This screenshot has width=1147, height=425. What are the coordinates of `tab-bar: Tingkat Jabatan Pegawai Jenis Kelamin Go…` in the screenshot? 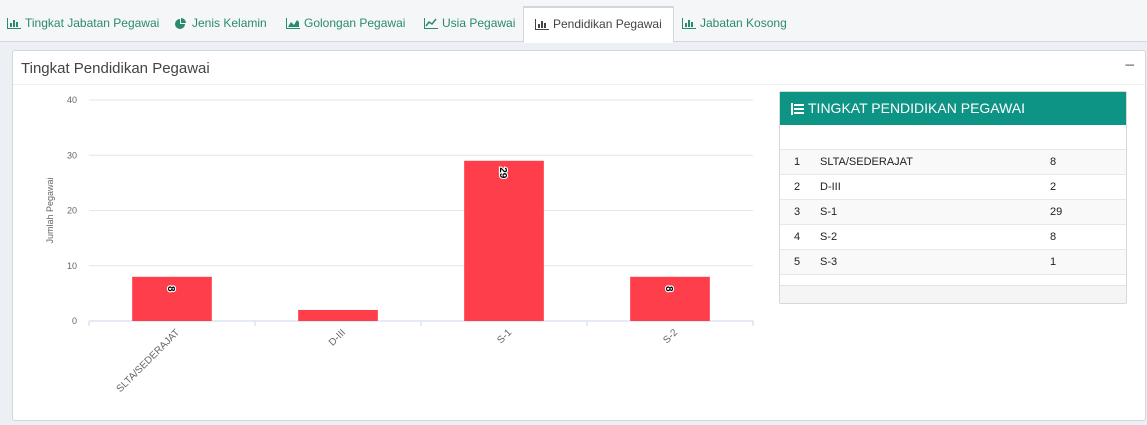 It's located at (573, 21).